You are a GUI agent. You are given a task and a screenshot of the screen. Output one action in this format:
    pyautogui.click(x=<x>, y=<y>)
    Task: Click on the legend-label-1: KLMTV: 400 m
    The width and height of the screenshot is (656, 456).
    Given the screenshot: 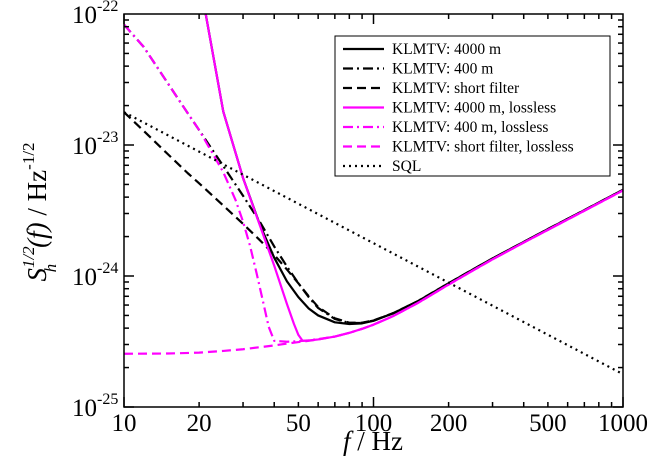 What is the action you would take?
    pyautogui.click(x=442, y=69)
    